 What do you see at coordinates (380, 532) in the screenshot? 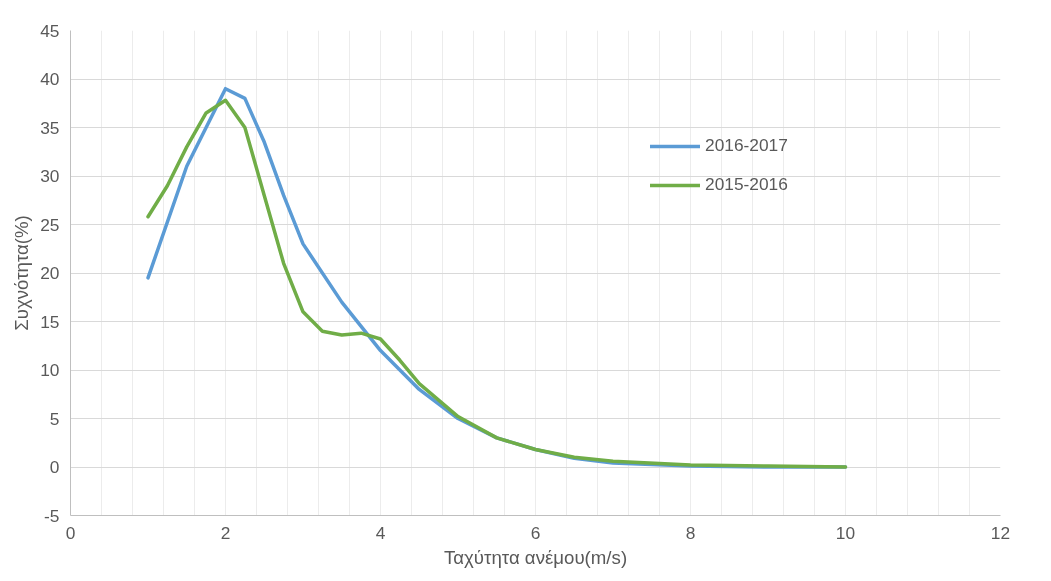
I see `x-tick-label: 4` at bounding box center [380, 532].